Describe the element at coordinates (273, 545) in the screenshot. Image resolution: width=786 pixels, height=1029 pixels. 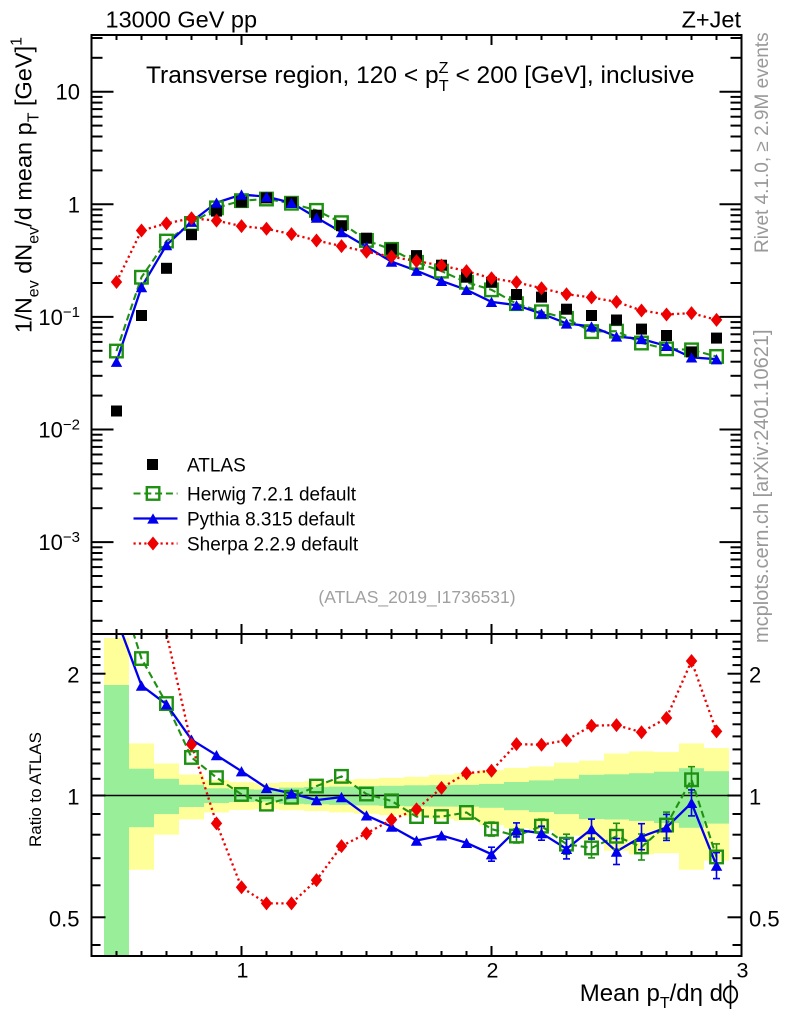
I see `svg-text: Sherpa 2.2.9 default` at that location.